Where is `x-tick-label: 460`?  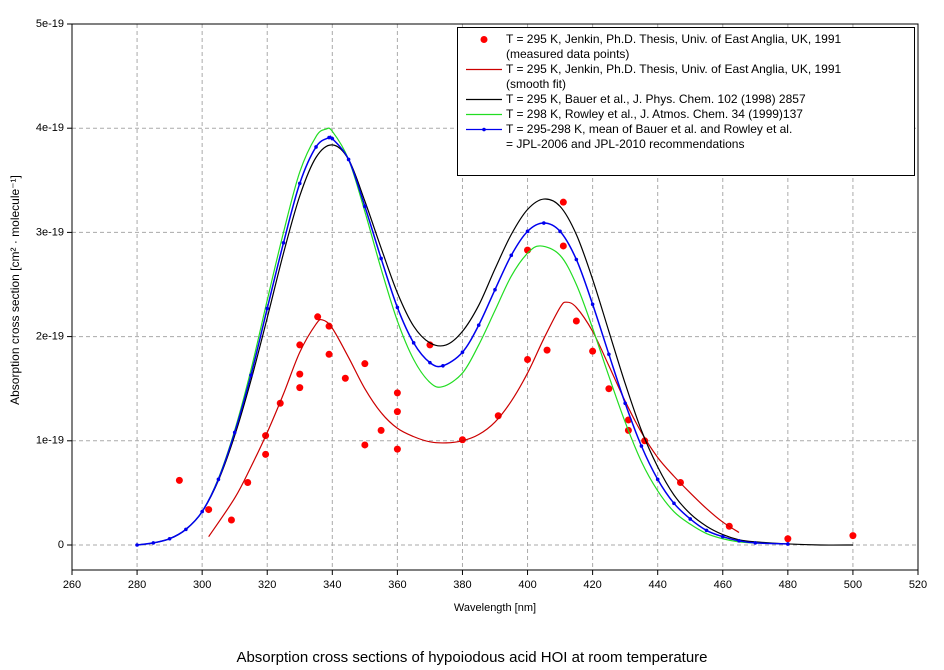
x-tick-label: 460 is located at coordinates (723, 585).